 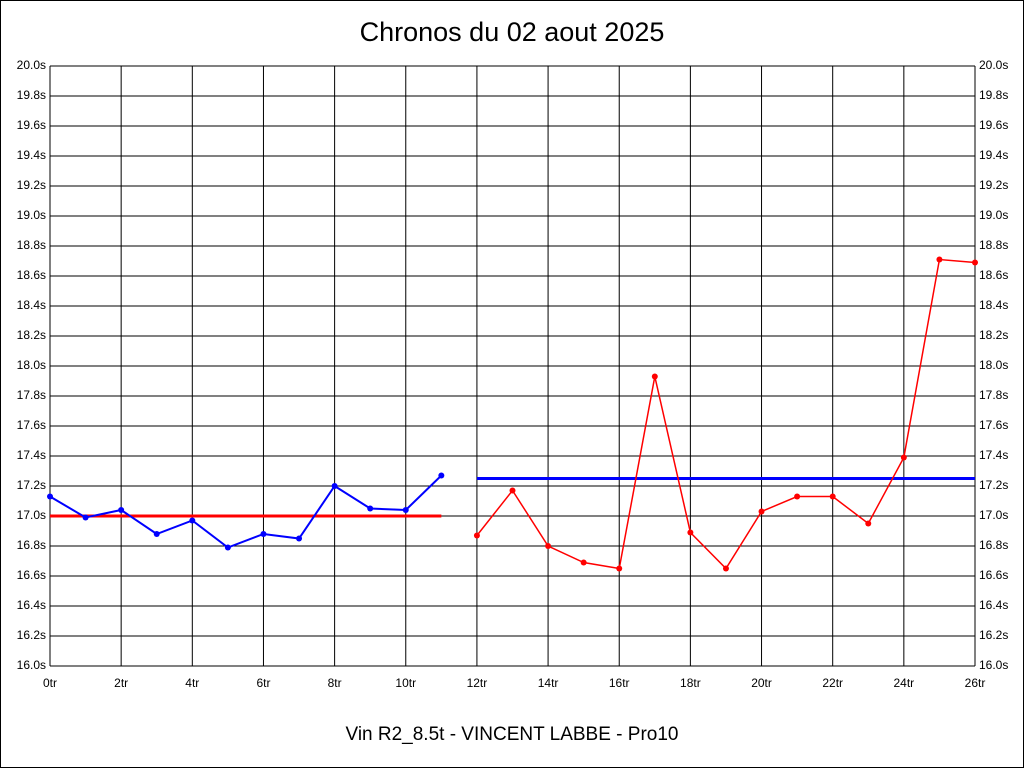 What do you see at coordinates (993, 605) in the screenshot?
I see `y2-tick-label: 16.4s` at bounding box center [993, 605].